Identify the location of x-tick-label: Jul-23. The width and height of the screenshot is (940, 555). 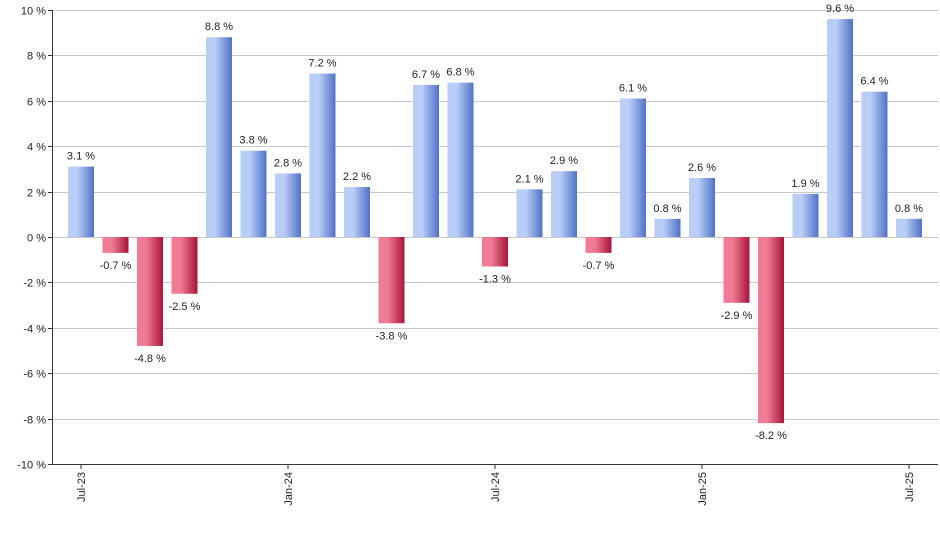
(82, 487).